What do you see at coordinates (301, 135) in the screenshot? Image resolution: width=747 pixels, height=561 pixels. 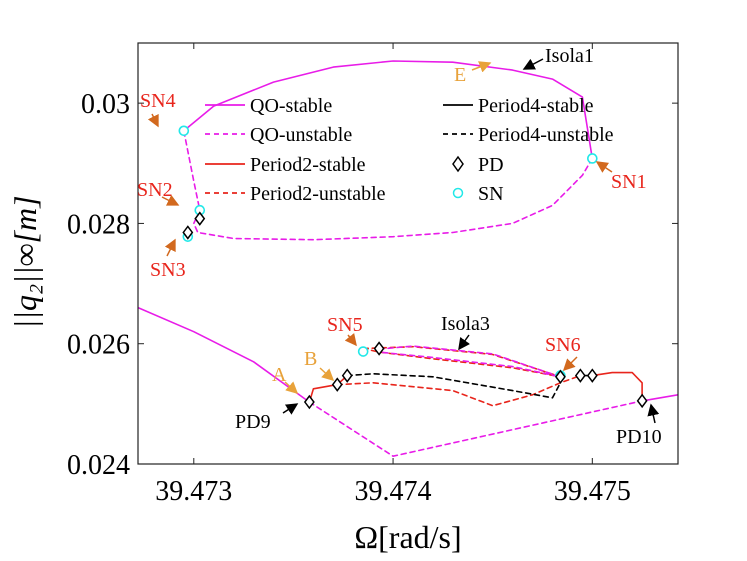 I see `legend-label-qo-unstable: QO-unstable` at bounding box center [301, 135].